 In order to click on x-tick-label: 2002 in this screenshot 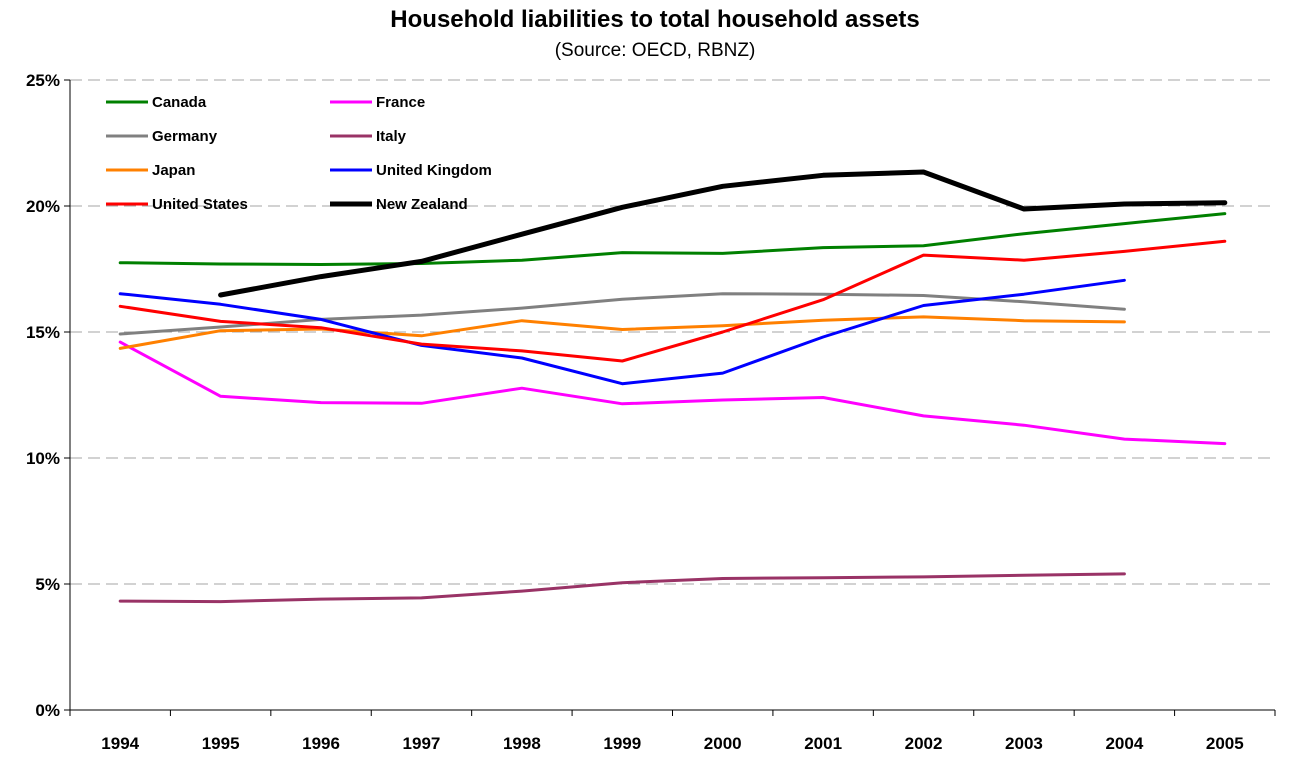, I will do `click(924, 743)`.